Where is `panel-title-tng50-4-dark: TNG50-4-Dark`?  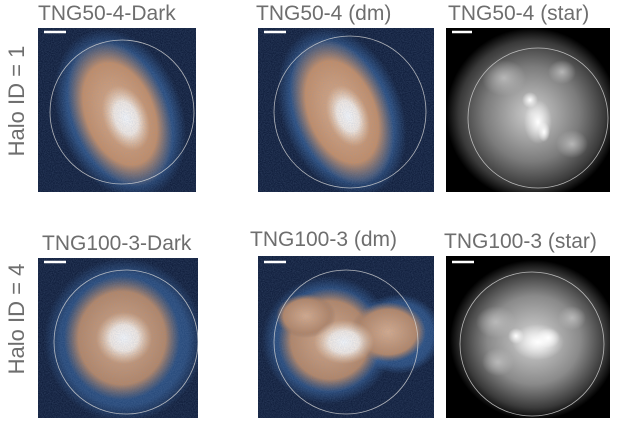 panel-title-tng50-4-dark: TNG50-4-Dark is located at coordinates (107, 13).